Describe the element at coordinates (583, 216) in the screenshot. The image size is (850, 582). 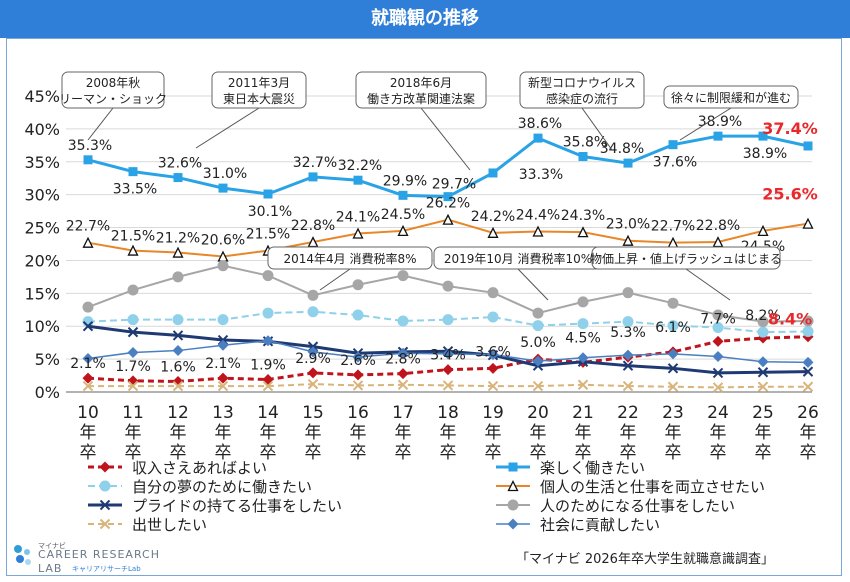
I see `data-label-balance: 24.3%` at that location.